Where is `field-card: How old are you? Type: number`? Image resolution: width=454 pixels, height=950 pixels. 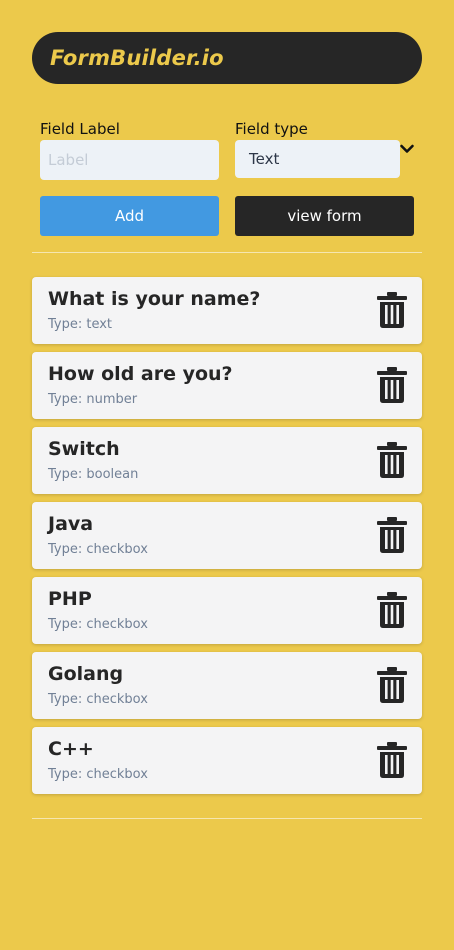
field-card: How old are you? Type: number is located at coordinates (227, 385).